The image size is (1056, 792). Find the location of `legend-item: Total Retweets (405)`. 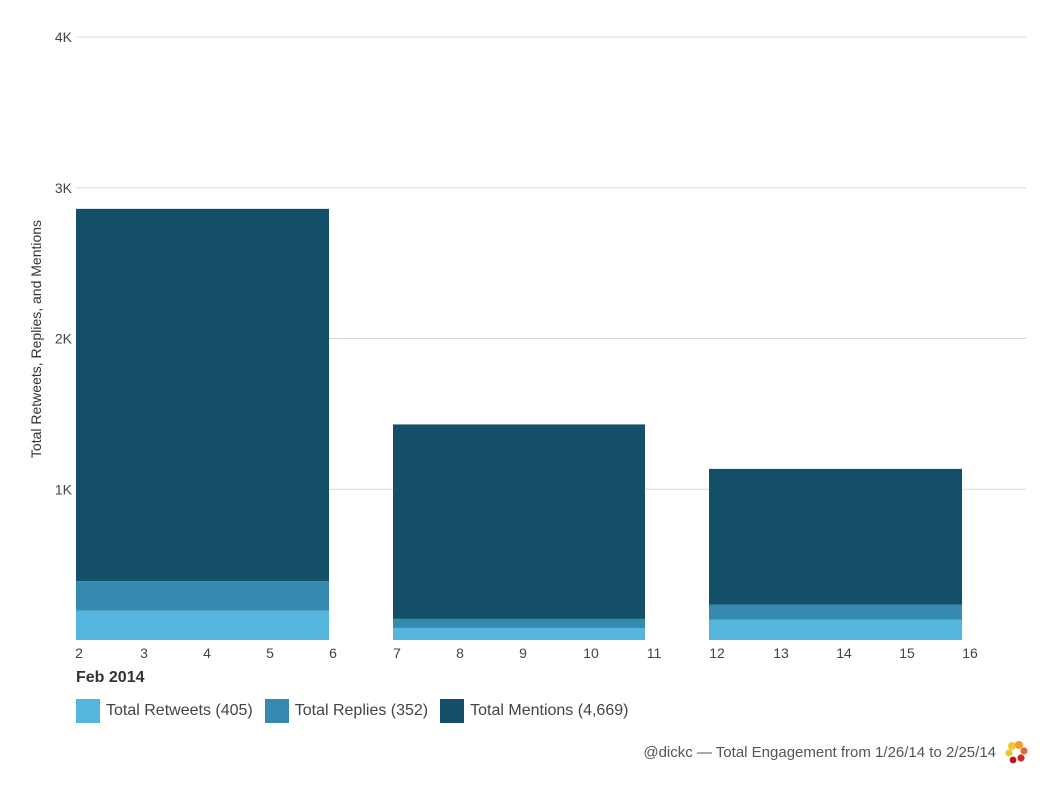

legend-item: Total Retweets (405) is located at coordinates (164, 711).